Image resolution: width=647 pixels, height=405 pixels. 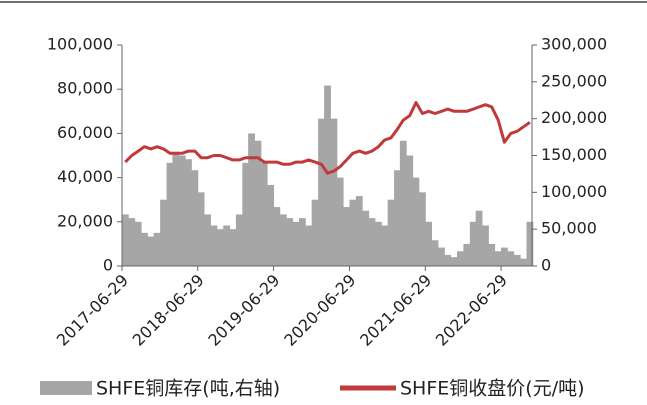 What do you see at coordinates (574, 191) in the screenshot?
I see `y2-tick-label: 100,000` at bounding box center [574, 191].